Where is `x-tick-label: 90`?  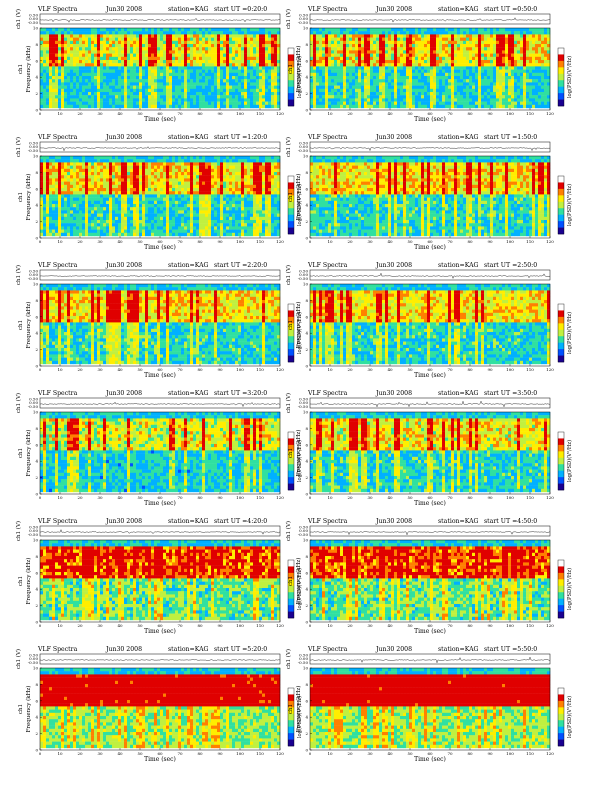
x-tick-label: 90 is located at coordinates (220, 113).